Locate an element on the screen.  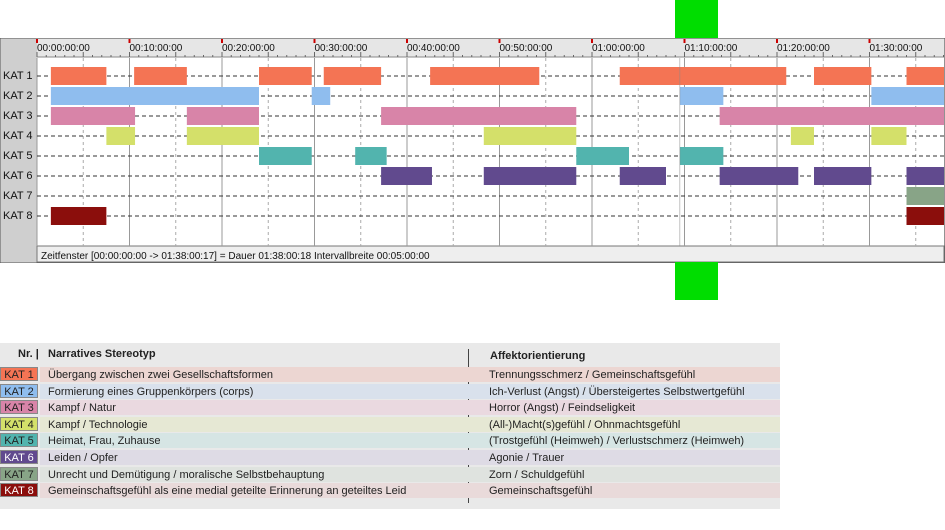
legend-affect: Gemeinschaftsgefühl is located at coordinates (541, 491).